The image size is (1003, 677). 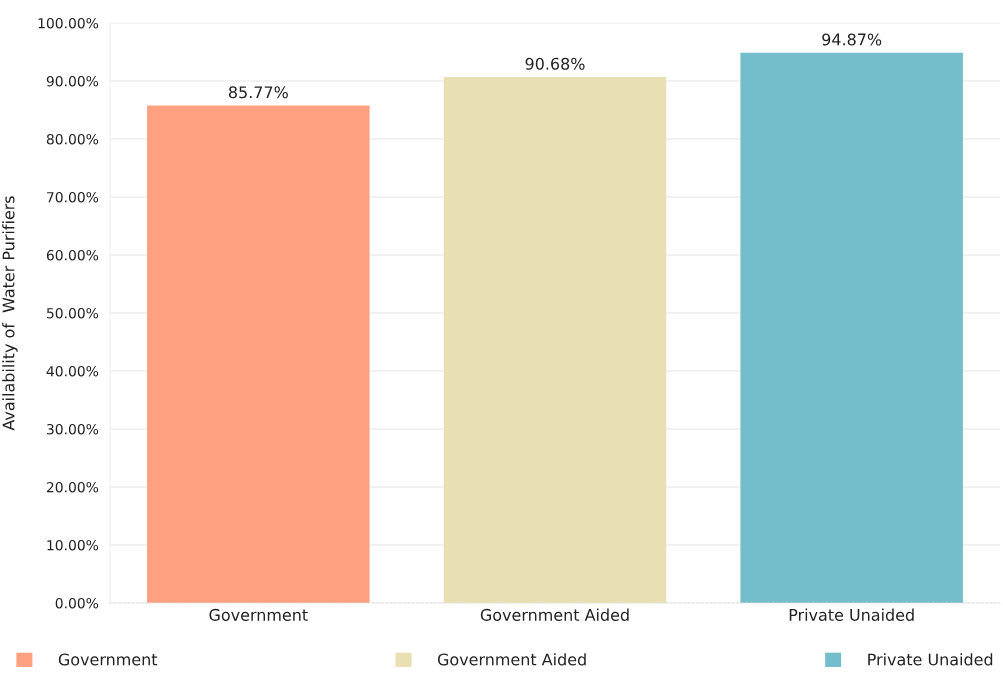 What do you see at coordinates (72, 255) in the screenshot?
I see `y-tick-label: 60.00%` at bounding box center [72, 255].